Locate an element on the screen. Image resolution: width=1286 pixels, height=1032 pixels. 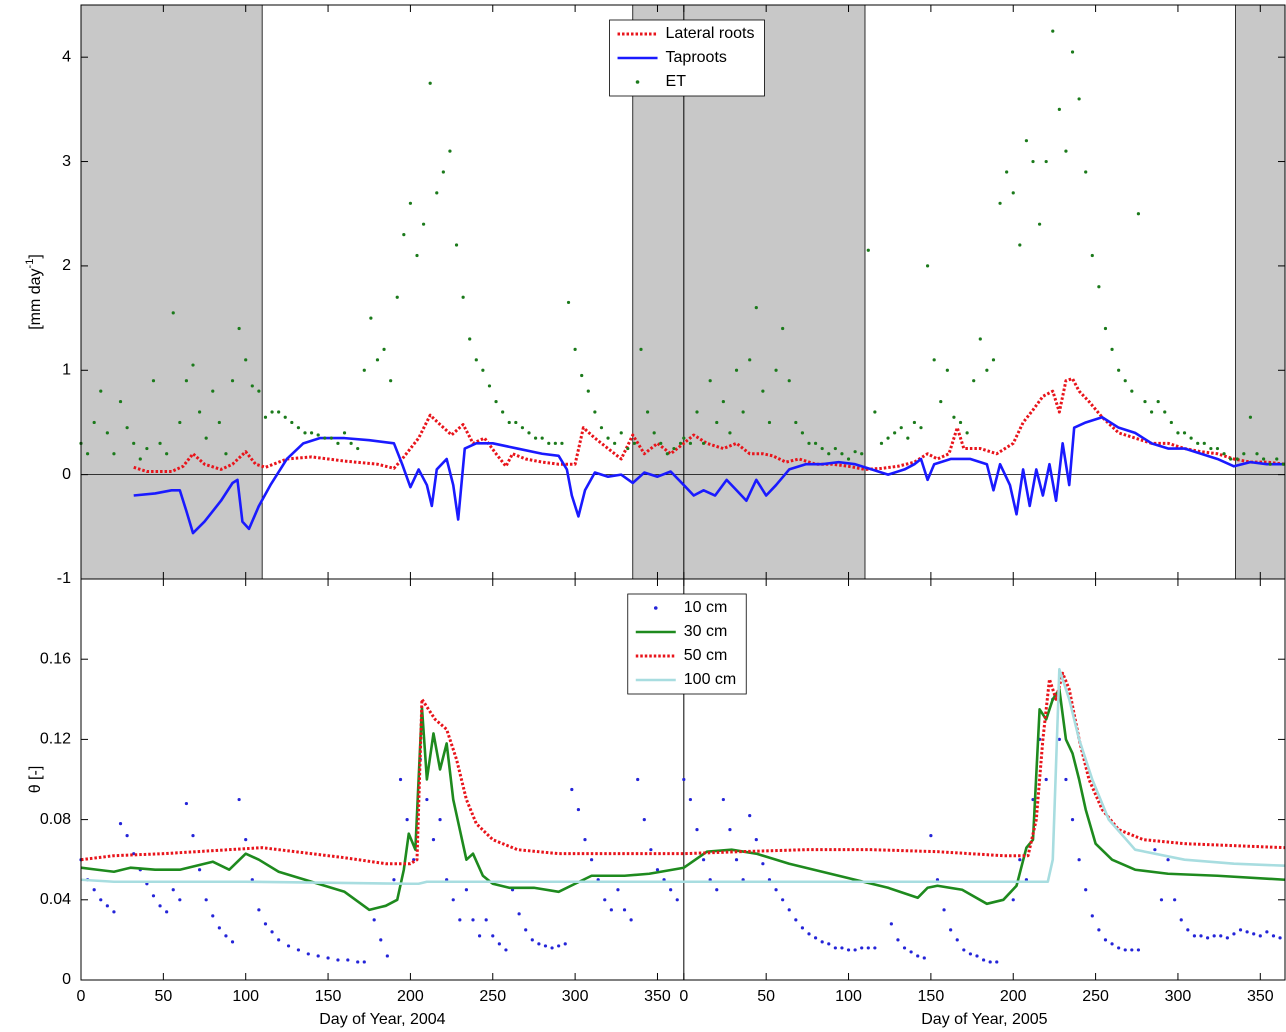
y-tick-label: 0.12 is located at coordinates (55, 739).